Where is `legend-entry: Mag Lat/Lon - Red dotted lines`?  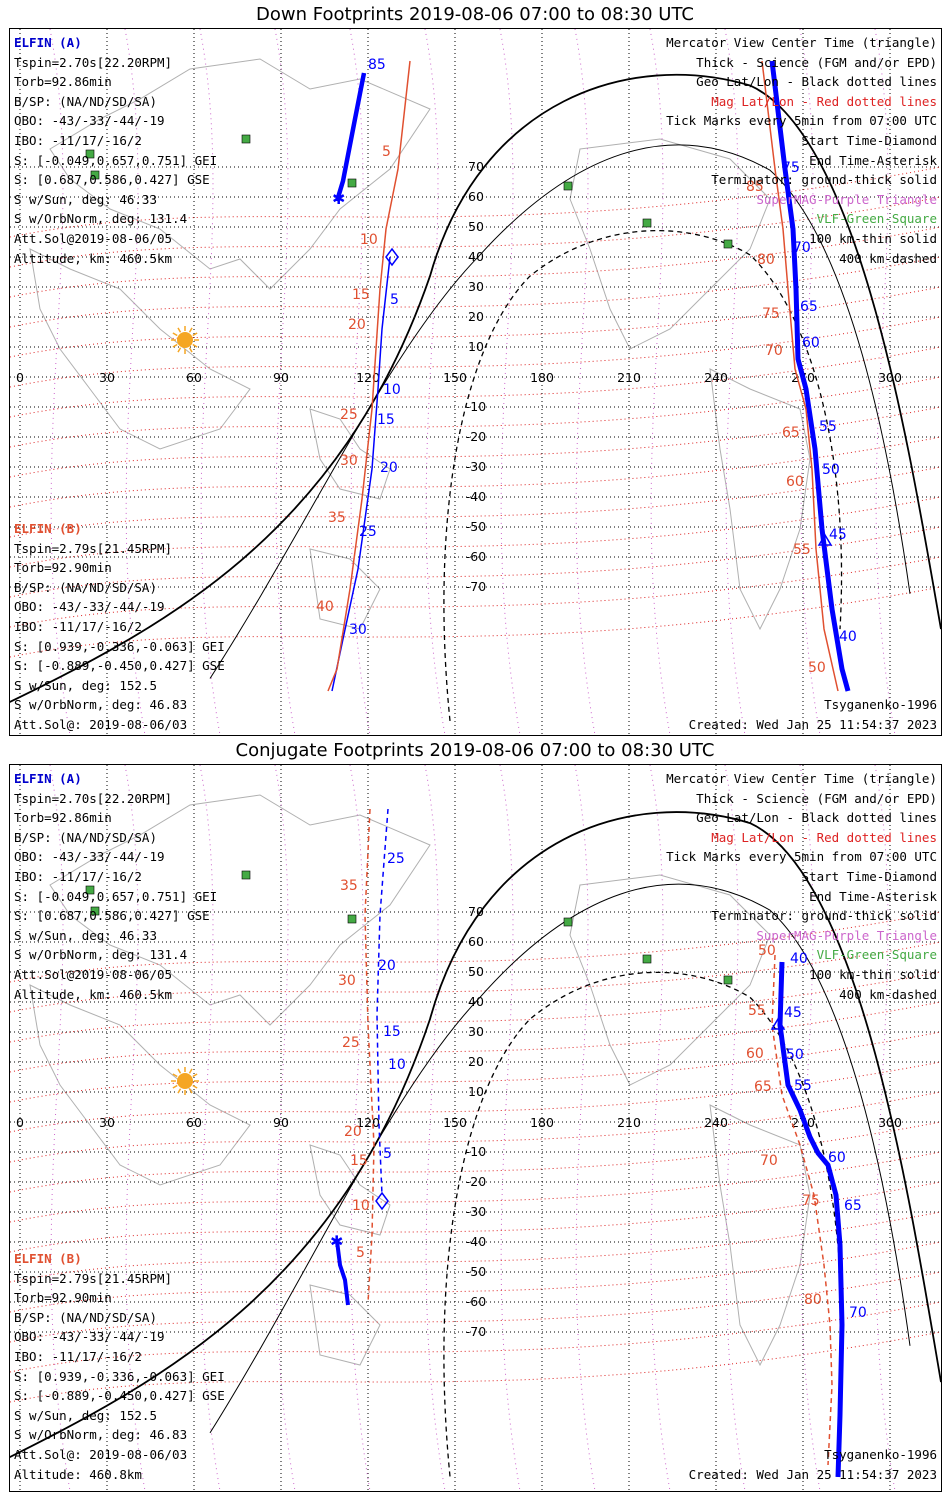
legend-entry: Mag Lat/Lon - Red dotted lines is located at coordinates (824, 101).